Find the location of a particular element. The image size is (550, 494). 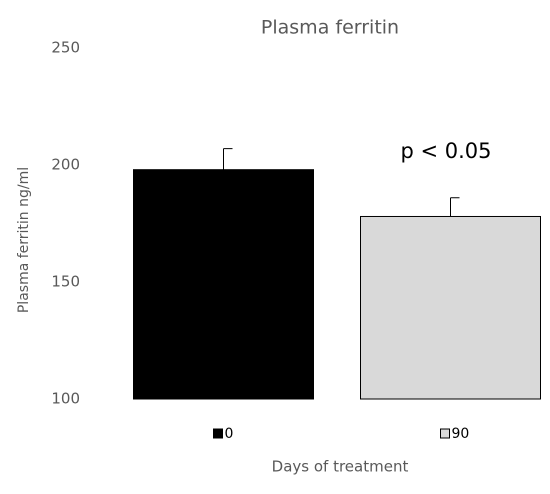

y-tick-label: 100 is located at coordinates (65, 399).